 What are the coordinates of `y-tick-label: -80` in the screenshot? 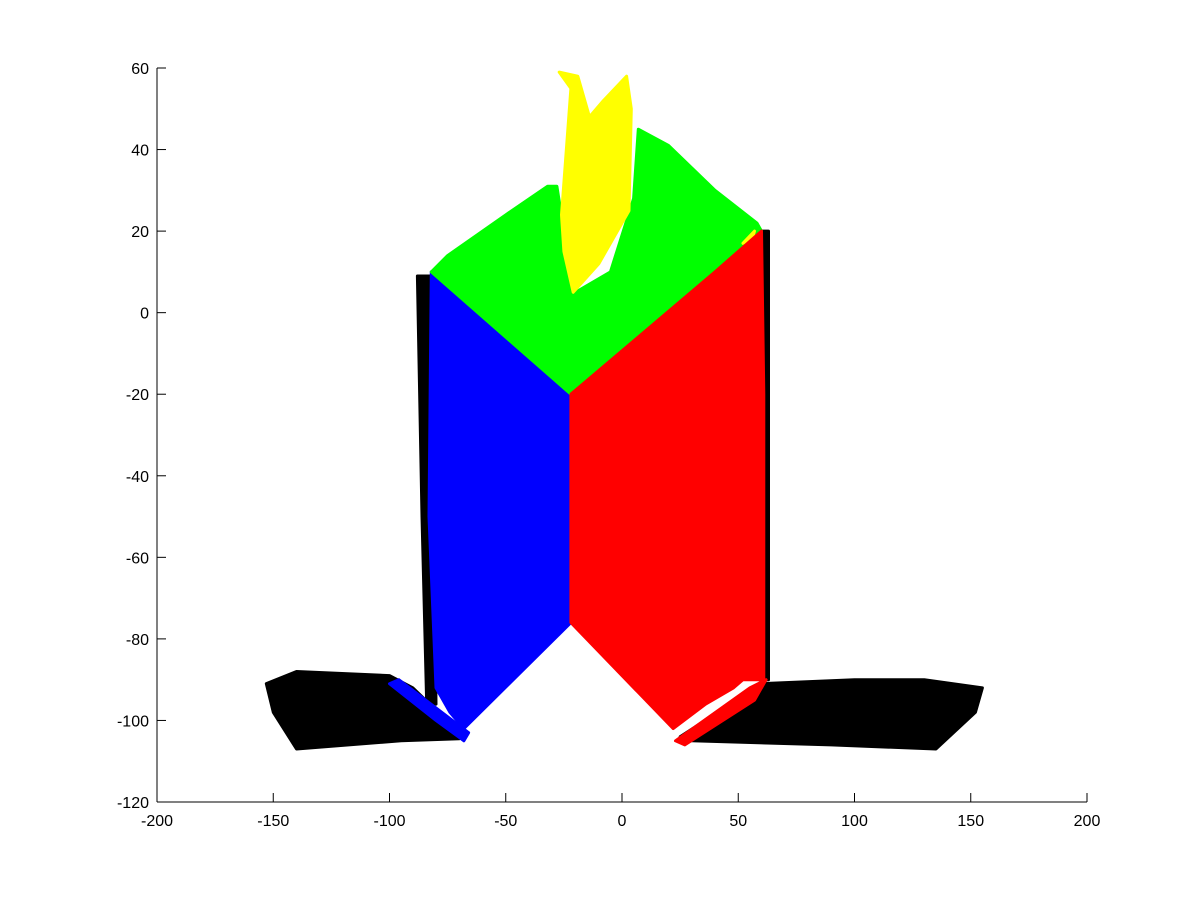 It's located at (137, 640).